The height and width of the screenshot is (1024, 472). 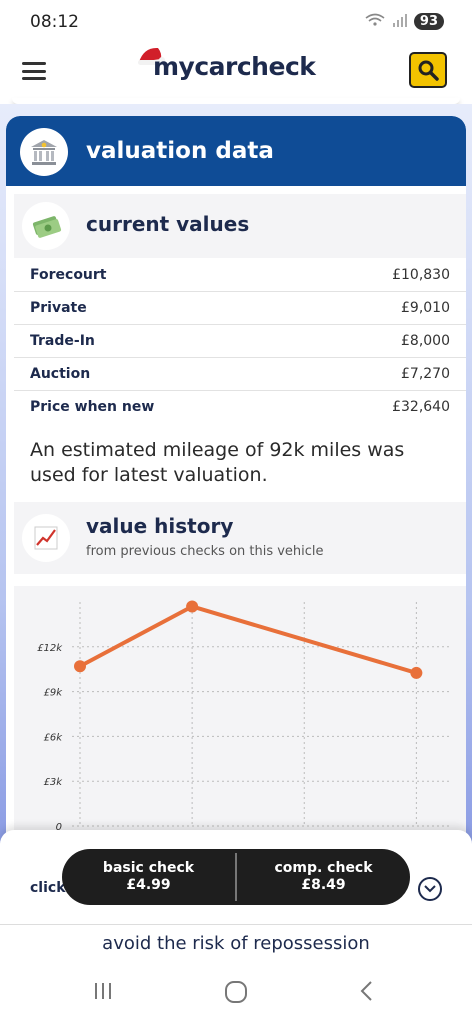 I want to click on table-row: Trade-In £8,000, so click(x=240, y=340).